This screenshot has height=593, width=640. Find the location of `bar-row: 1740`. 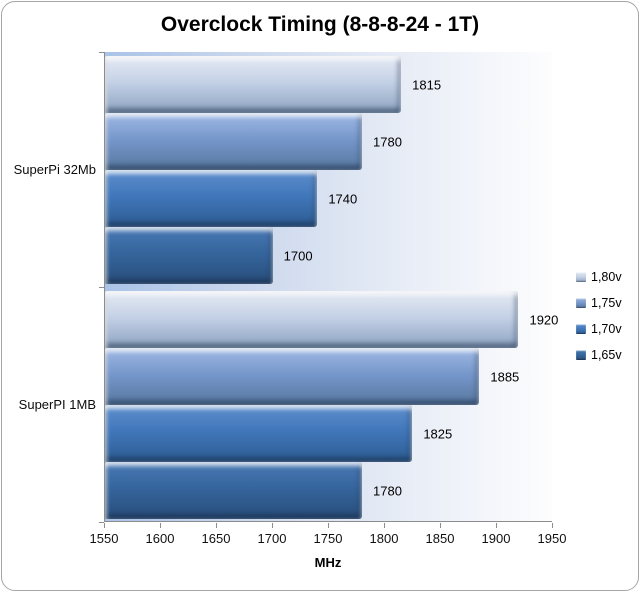

bar-row: 1740 is located at coordinates (328, 198).